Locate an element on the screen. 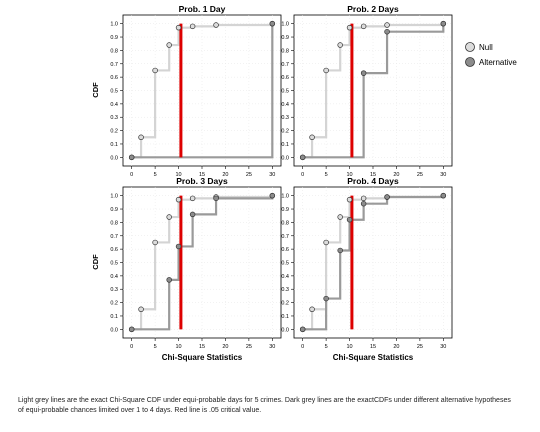  panel-title: Prob. 1 Day is located at coordinates (202, 9).